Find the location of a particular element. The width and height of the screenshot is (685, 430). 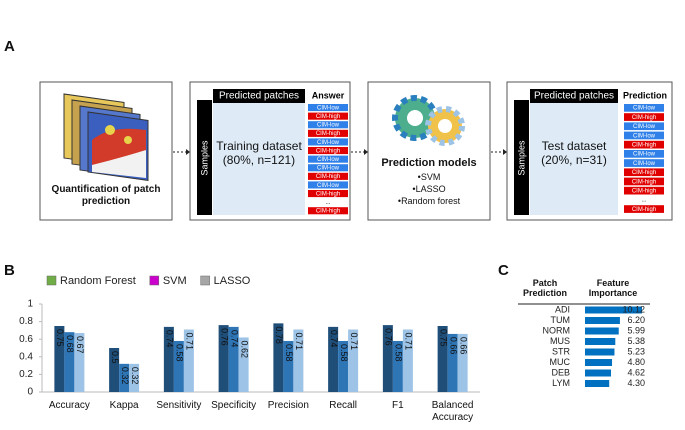

value-label: 4.80 is located at coordinates (636, 362).